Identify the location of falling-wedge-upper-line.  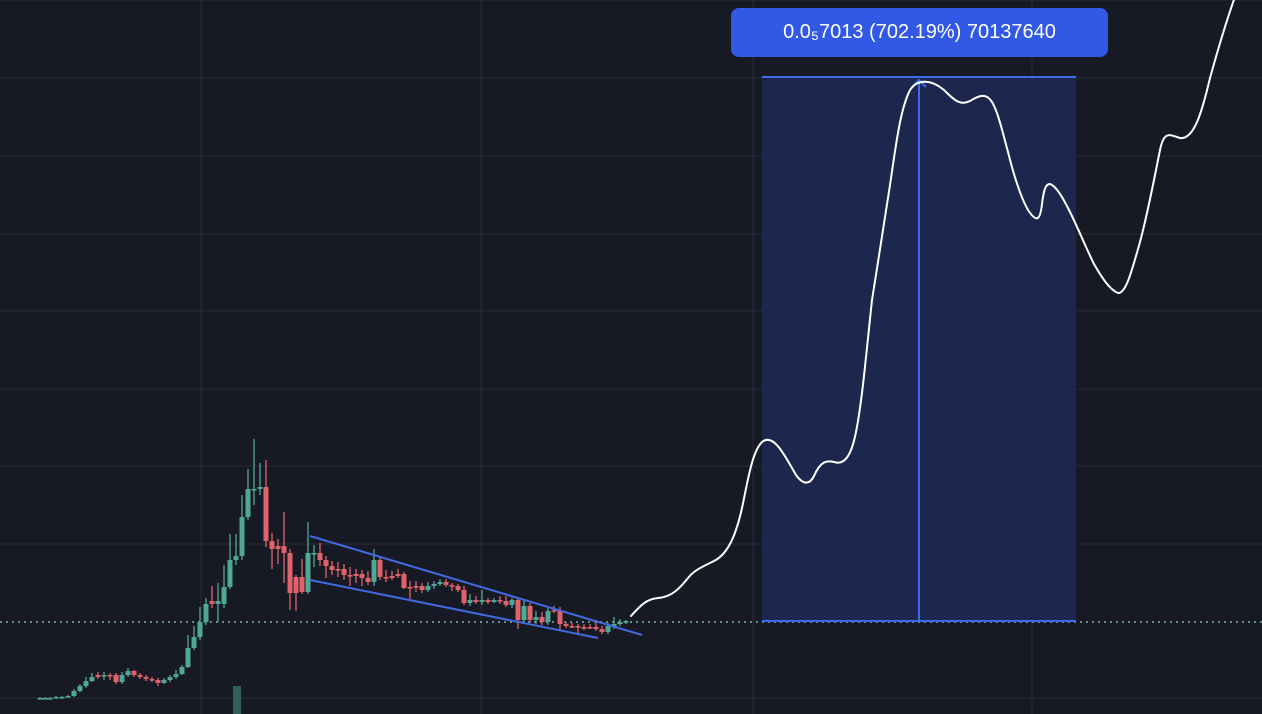
(476, 585).